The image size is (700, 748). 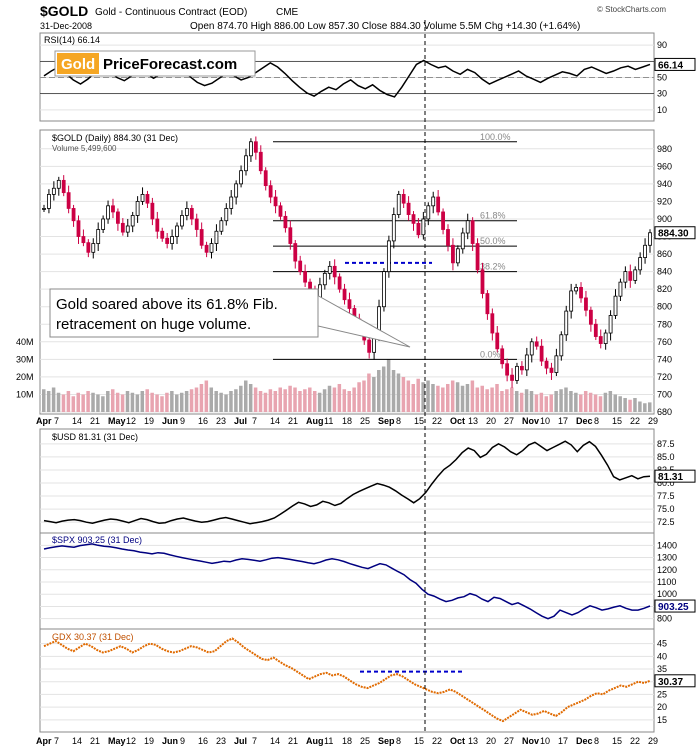 I want to click on x-tick-label: 15, so click(x=419, y=421).